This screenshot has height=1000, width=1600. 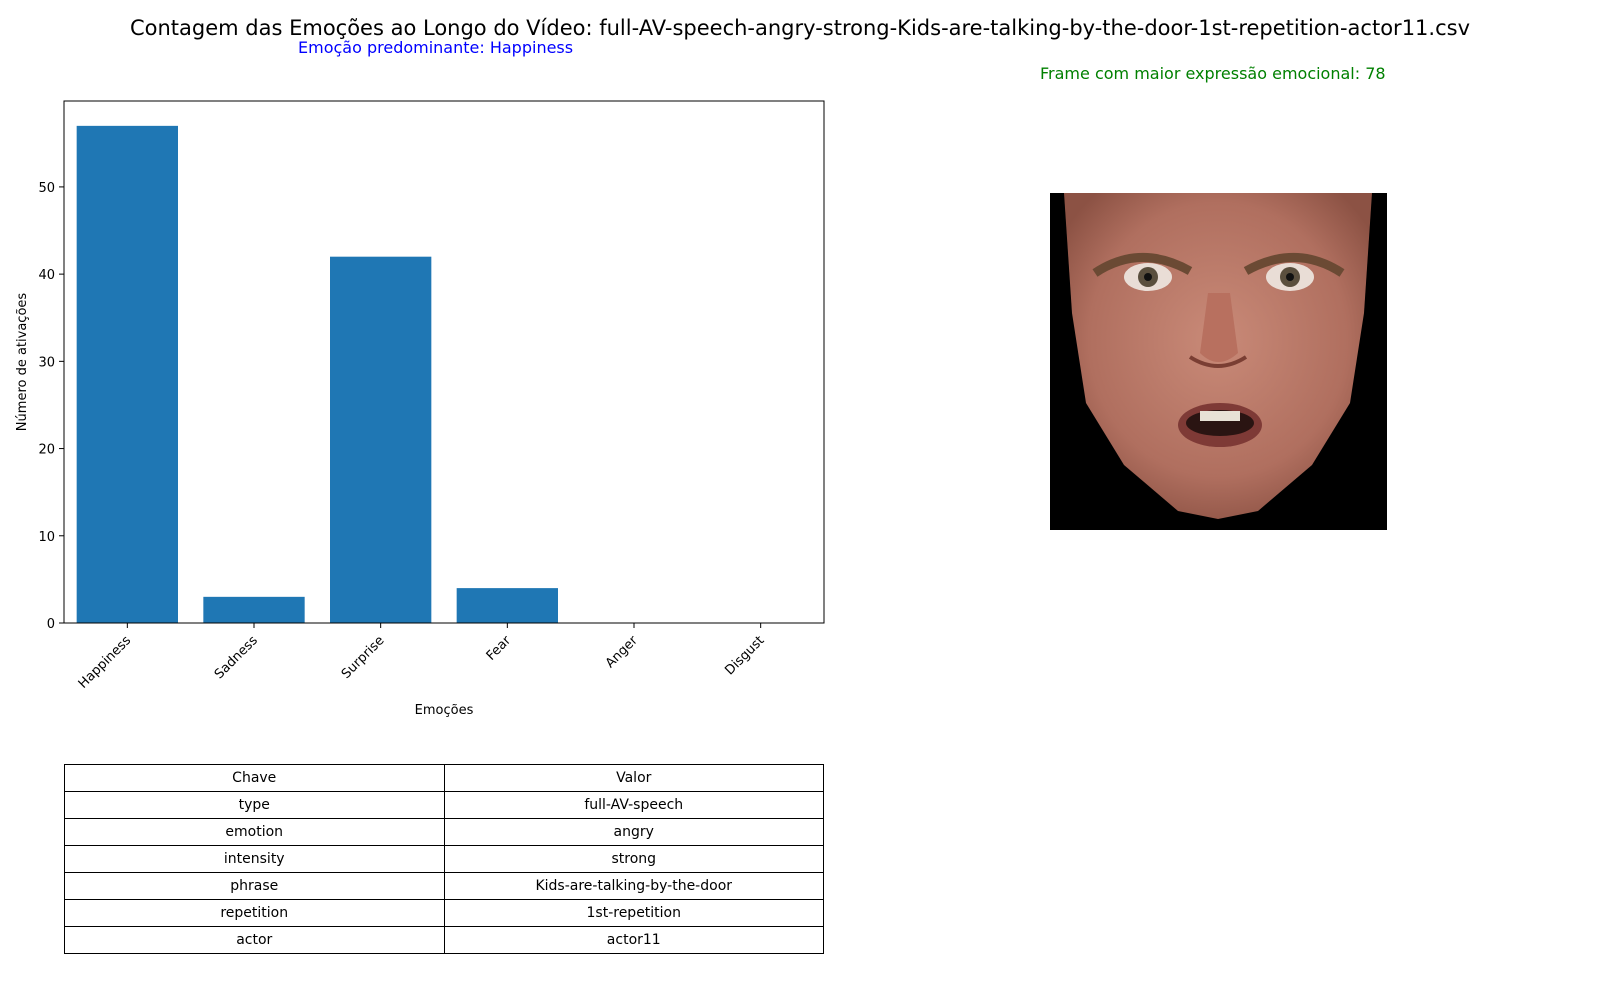 I want to click on table-key-cell: intensity, so click(x=254, y=859).